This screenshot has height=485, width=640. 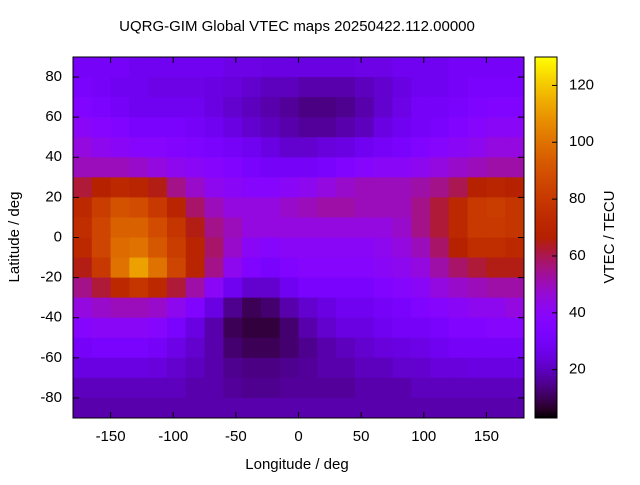 I want to click on y-tick-label: -80, so click(x=51, y=397).